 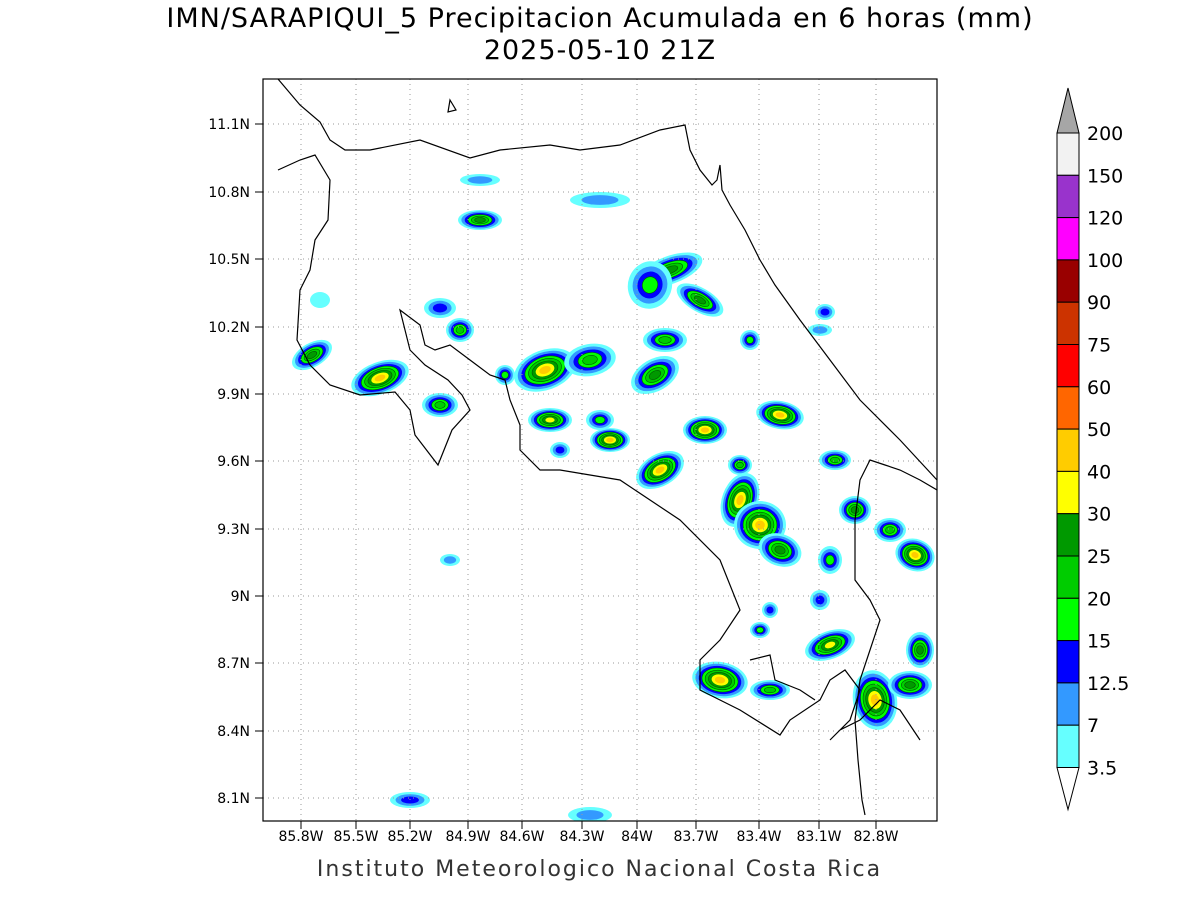 What do you see at coordinates (1099, 557) in the screenshot?
I see `colorbar-label: 25` at bounding box center [1099, 557].